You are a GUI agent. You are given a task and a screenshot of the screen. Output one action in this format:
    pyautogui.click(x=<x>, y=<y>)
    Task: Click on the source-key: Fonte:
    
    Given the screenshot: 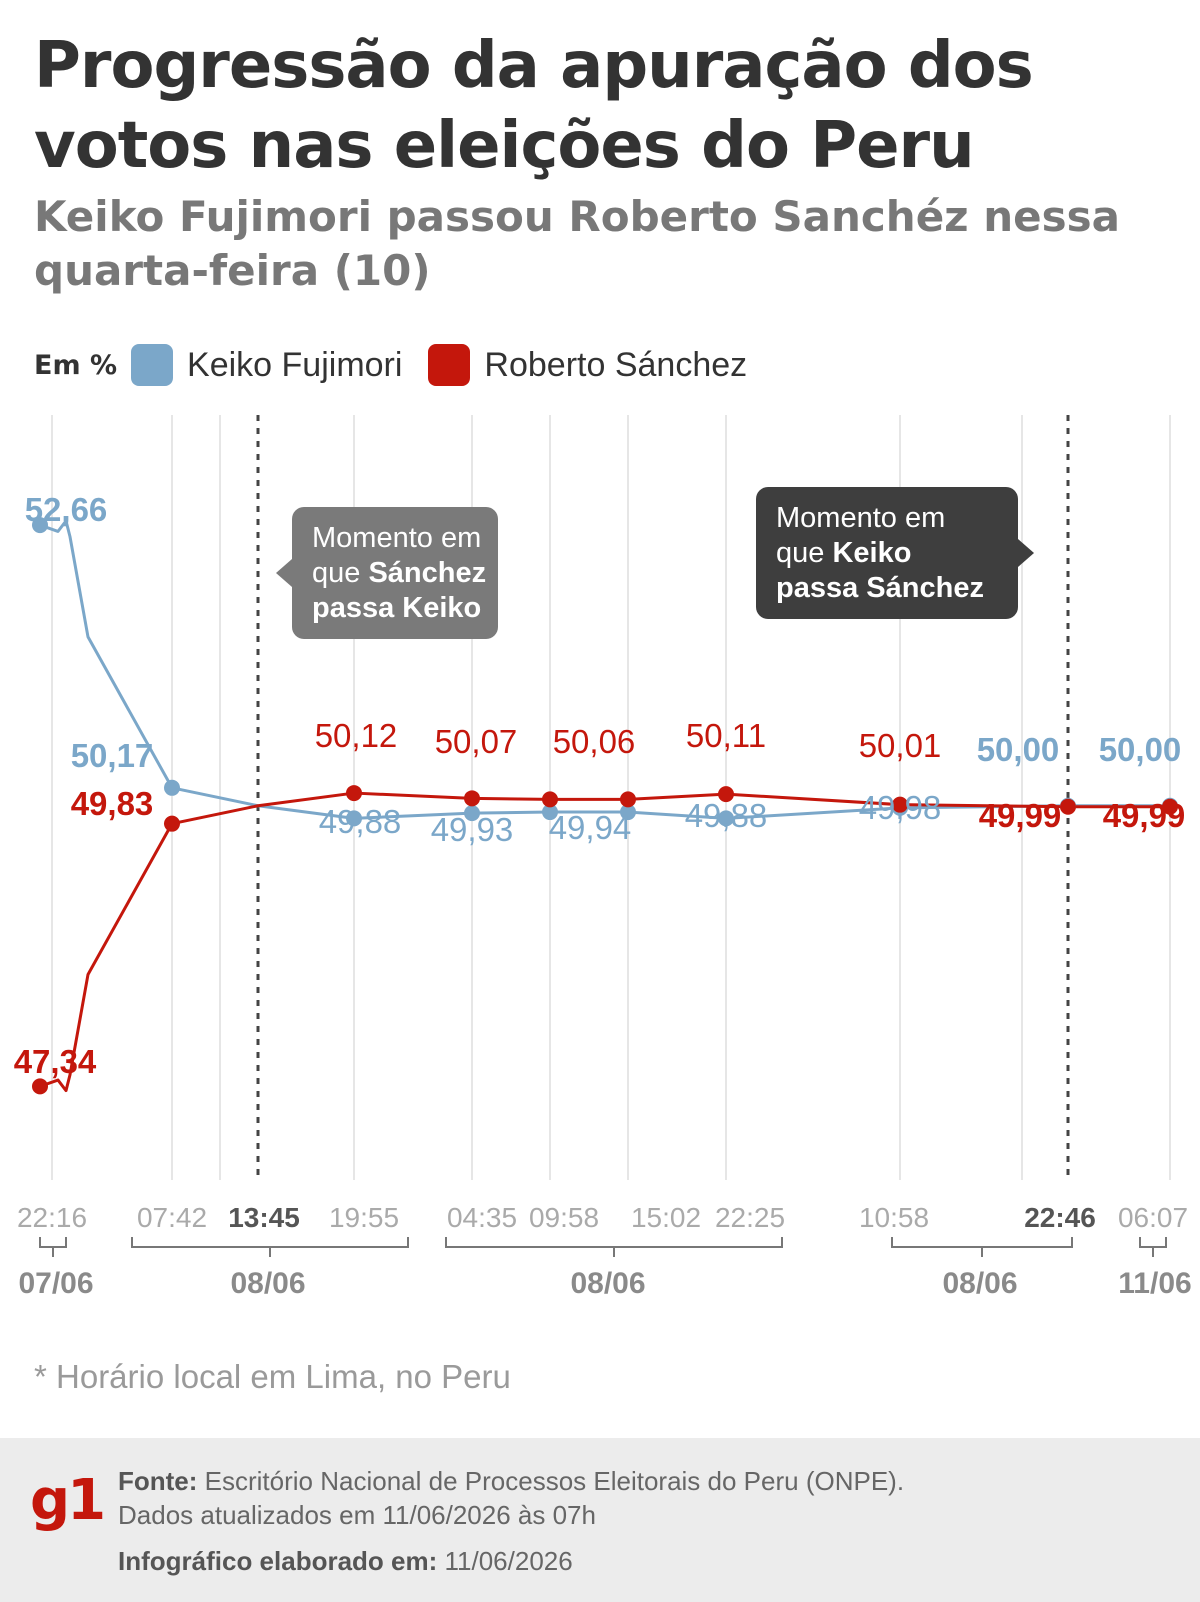 What is the action you would take?
    pyautogui.click(x=158, y=1481)
    